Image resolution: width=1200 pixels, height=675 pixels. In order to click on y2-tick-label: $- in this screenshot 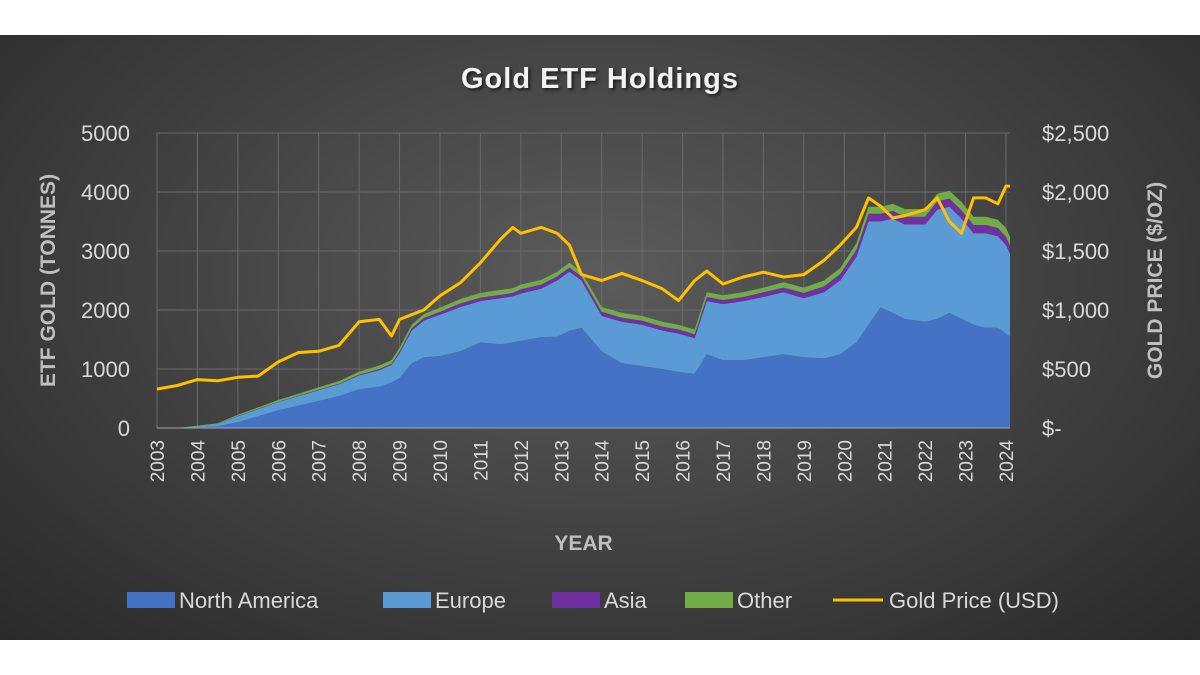, I will do `click(1052, 428)`.